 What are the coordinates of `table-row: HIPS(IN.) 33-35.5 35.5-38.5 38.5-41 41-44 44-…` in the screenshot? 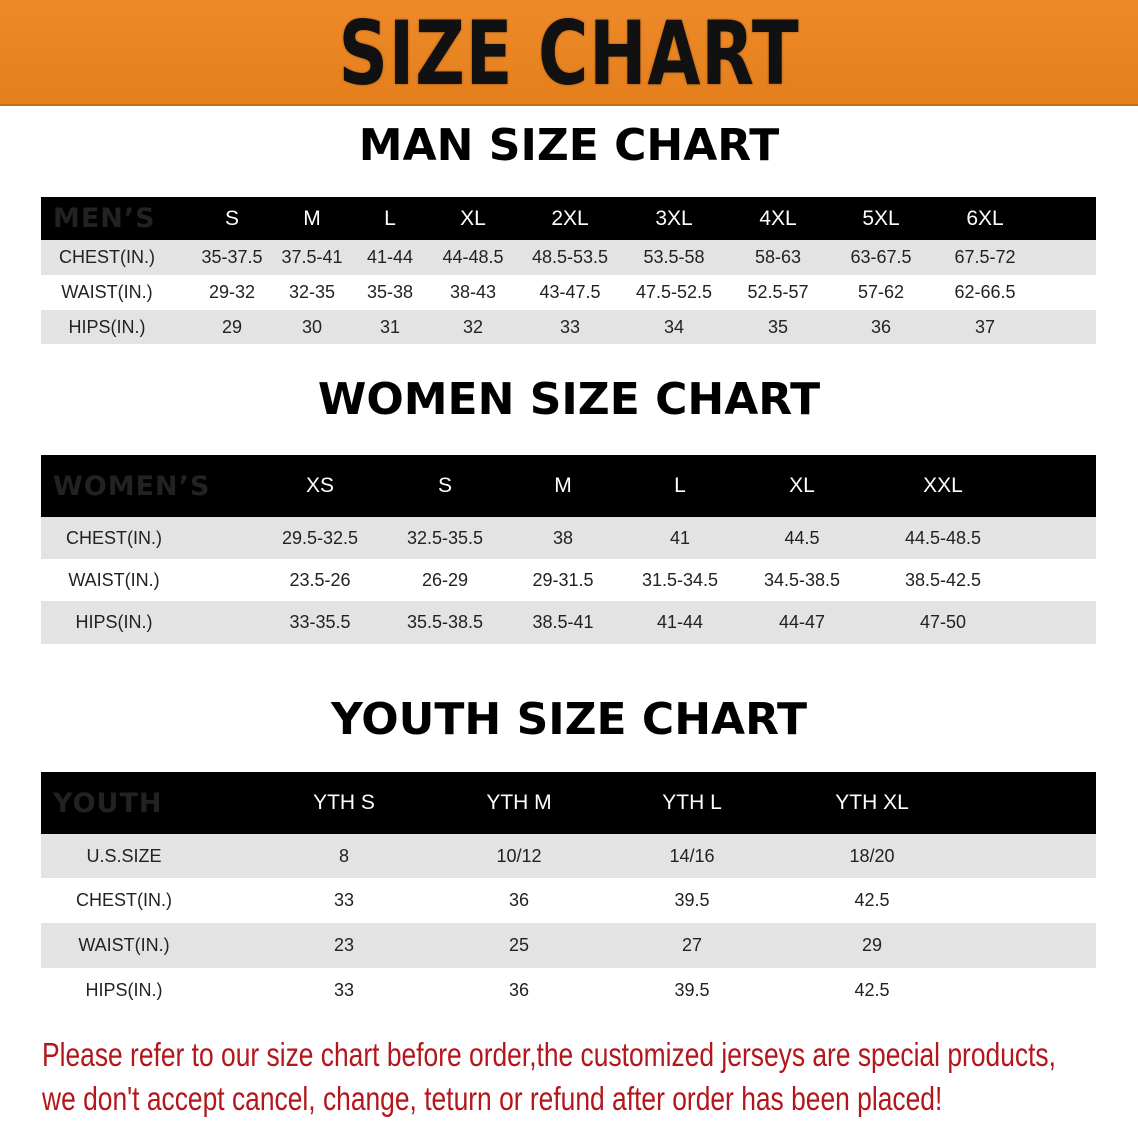 It's located at (568, 622).